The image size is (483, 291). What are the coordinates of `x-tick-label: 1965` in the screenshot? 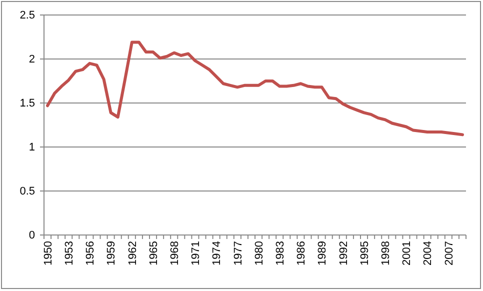 It's located at (154, 253).